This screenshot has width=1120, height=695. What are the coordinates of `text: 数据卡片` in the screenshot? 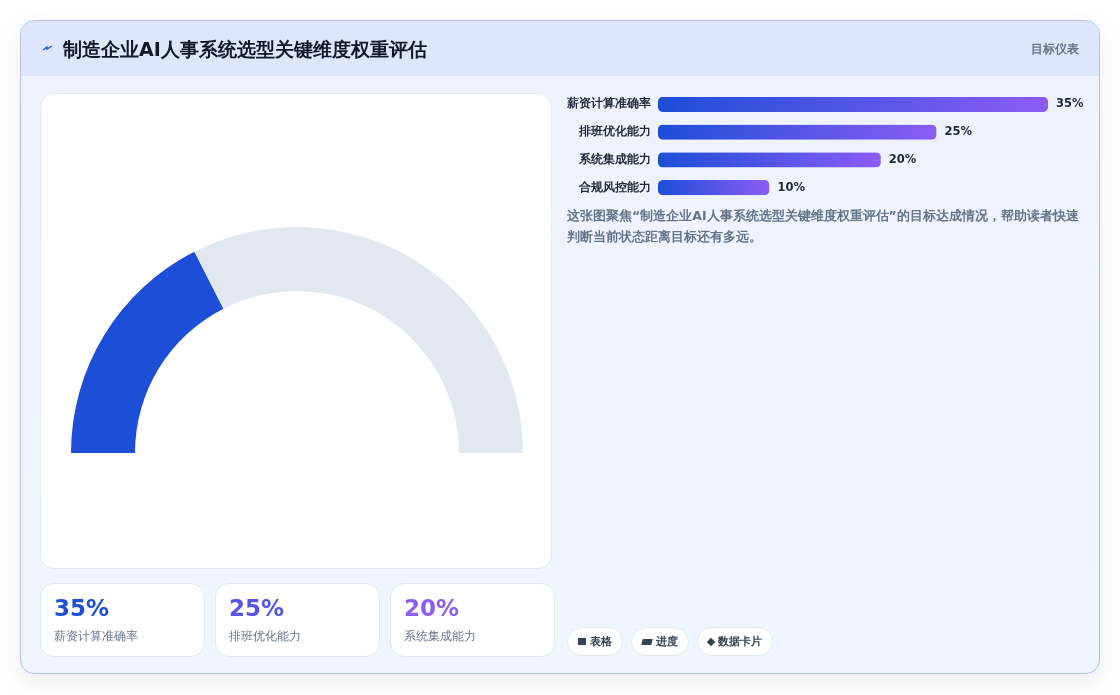 It's located at (740, 641).